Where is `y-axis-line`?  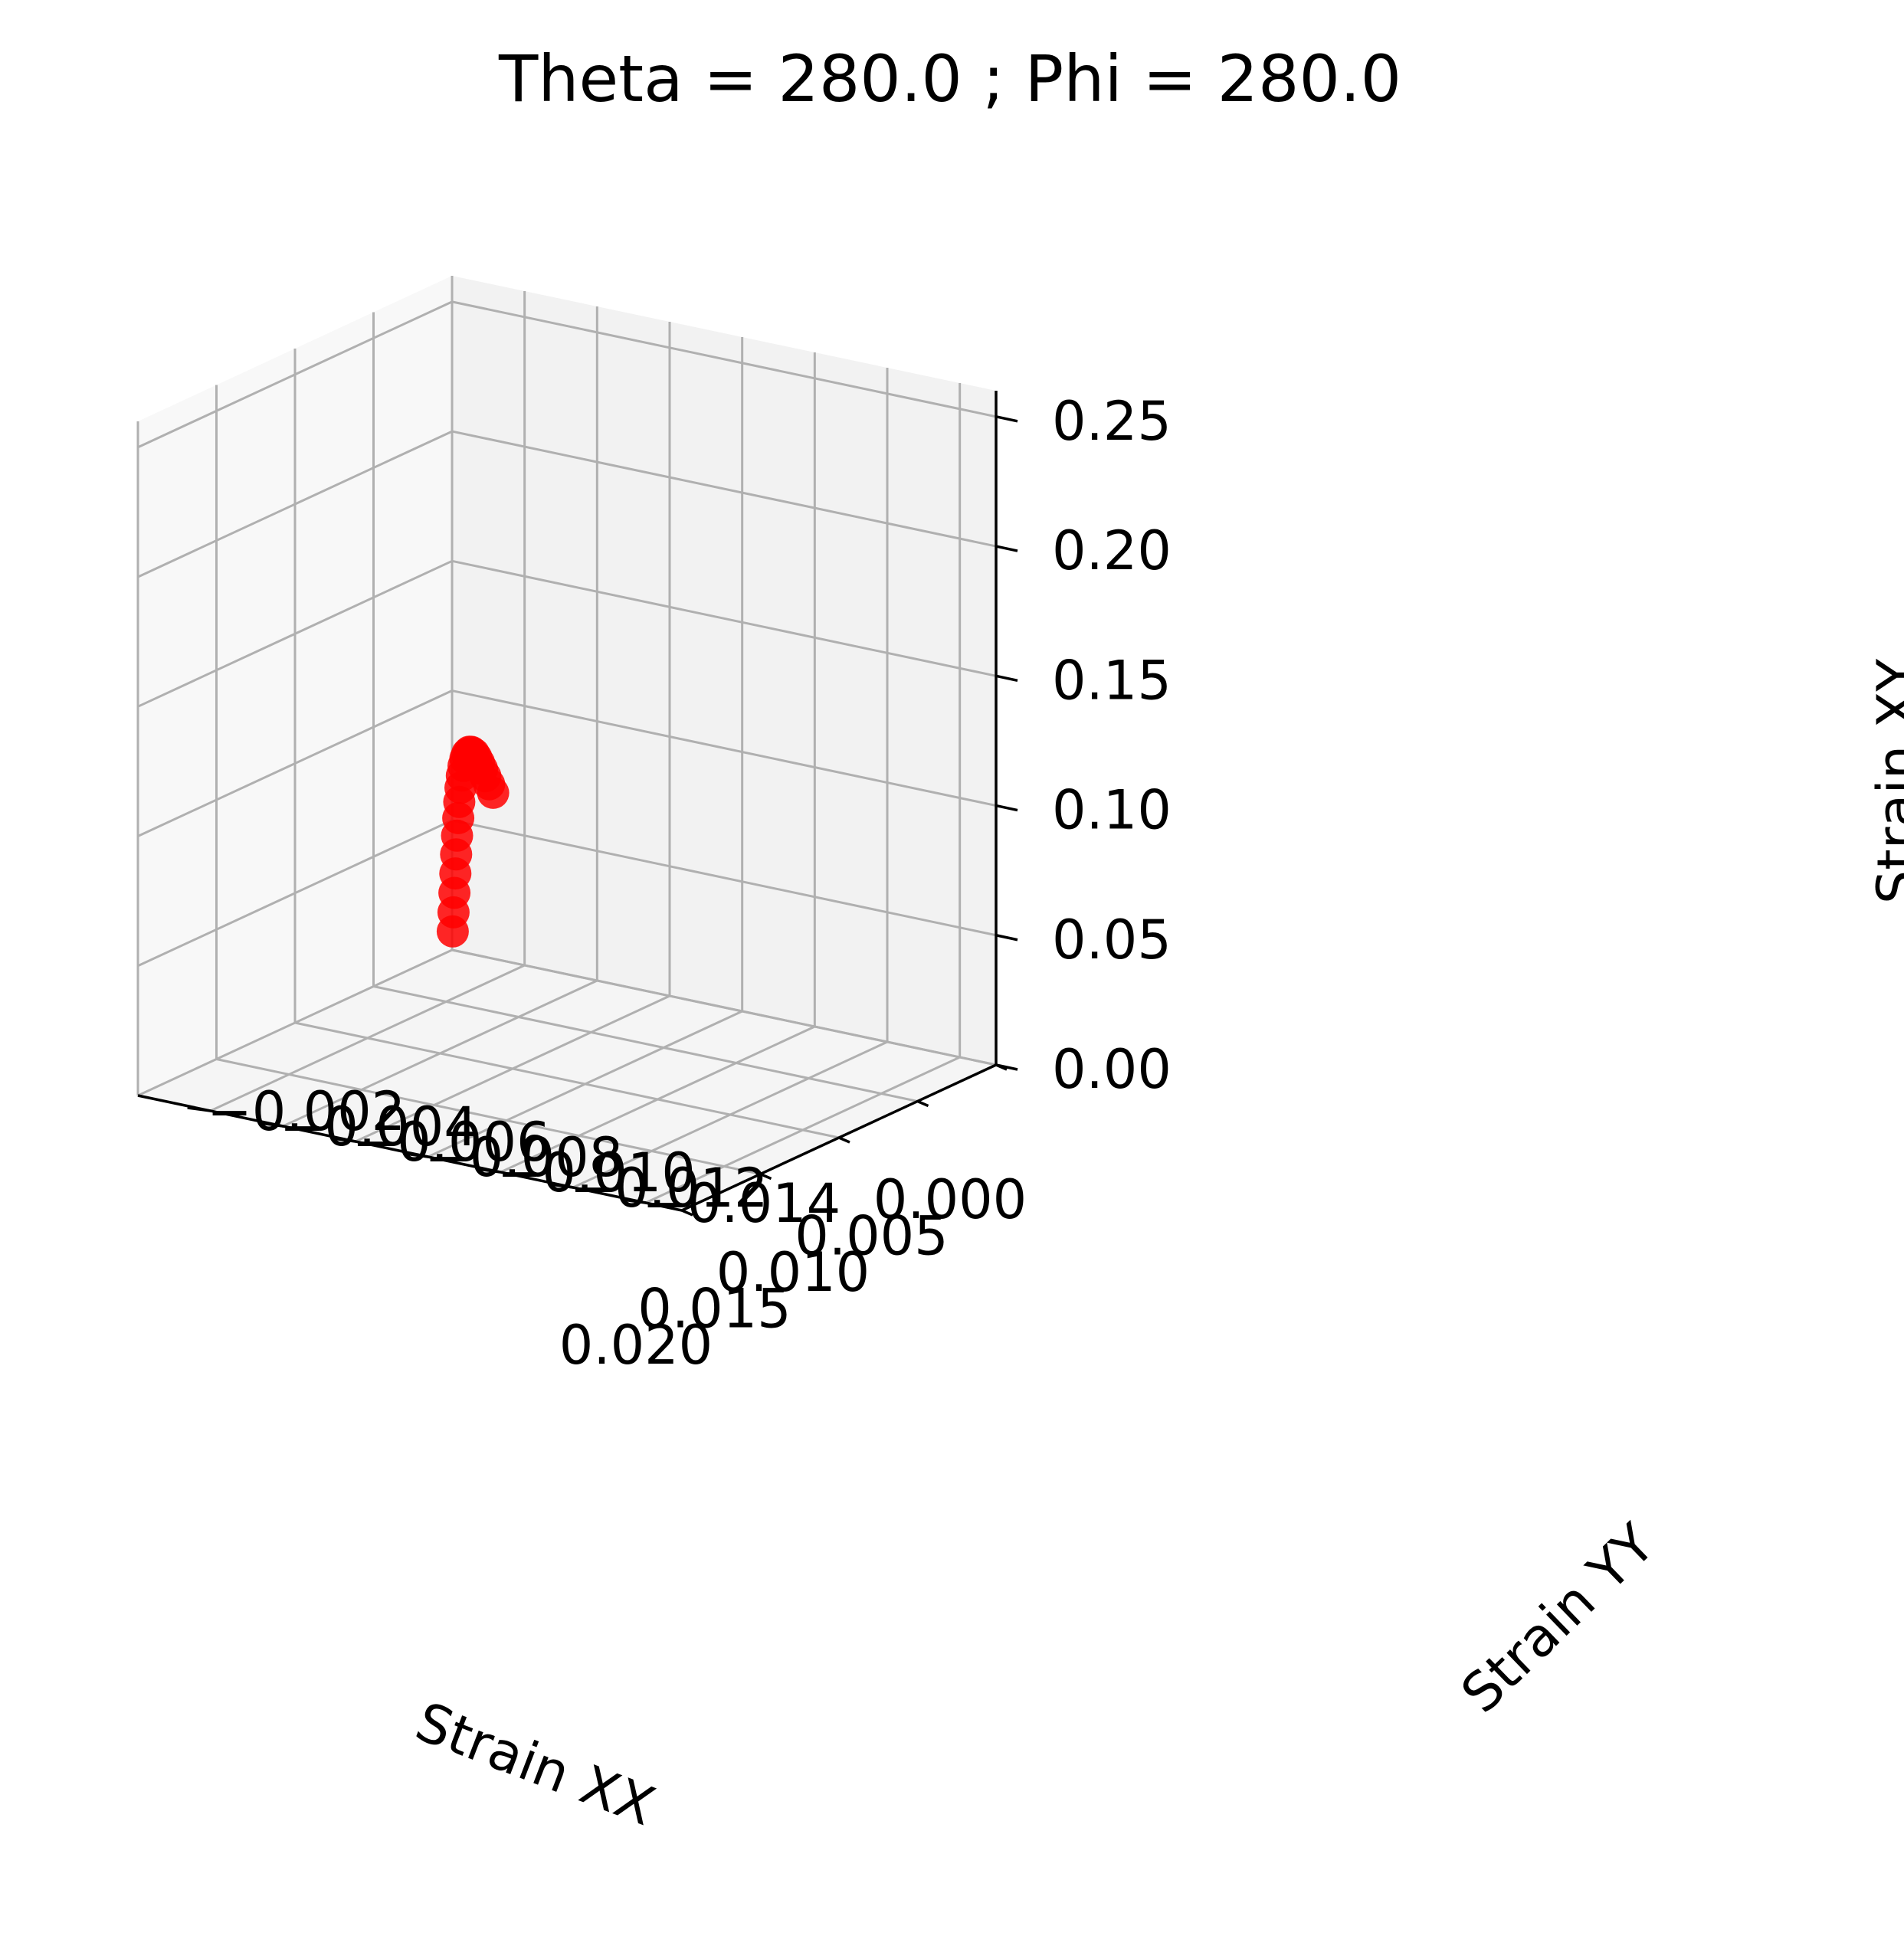
y-axis-line is located at coordinates (410, 1153).